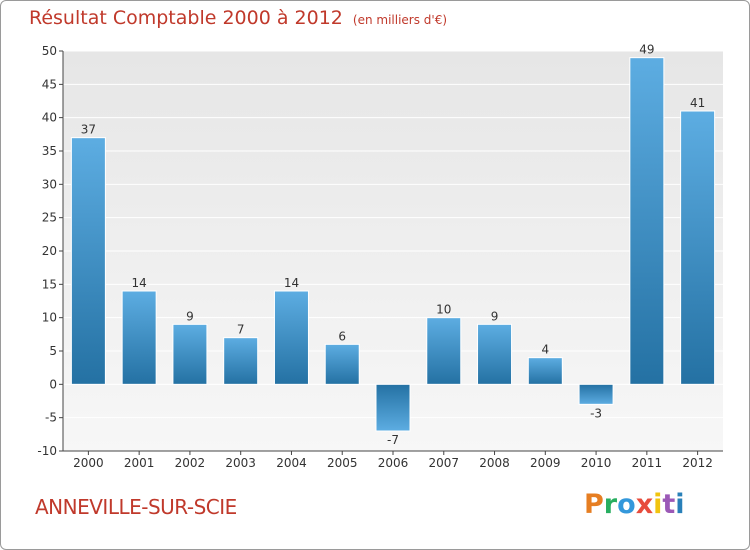  Describe the element at coordinates (545, 371) in the screenshot. I see `bar-2009` at that location.